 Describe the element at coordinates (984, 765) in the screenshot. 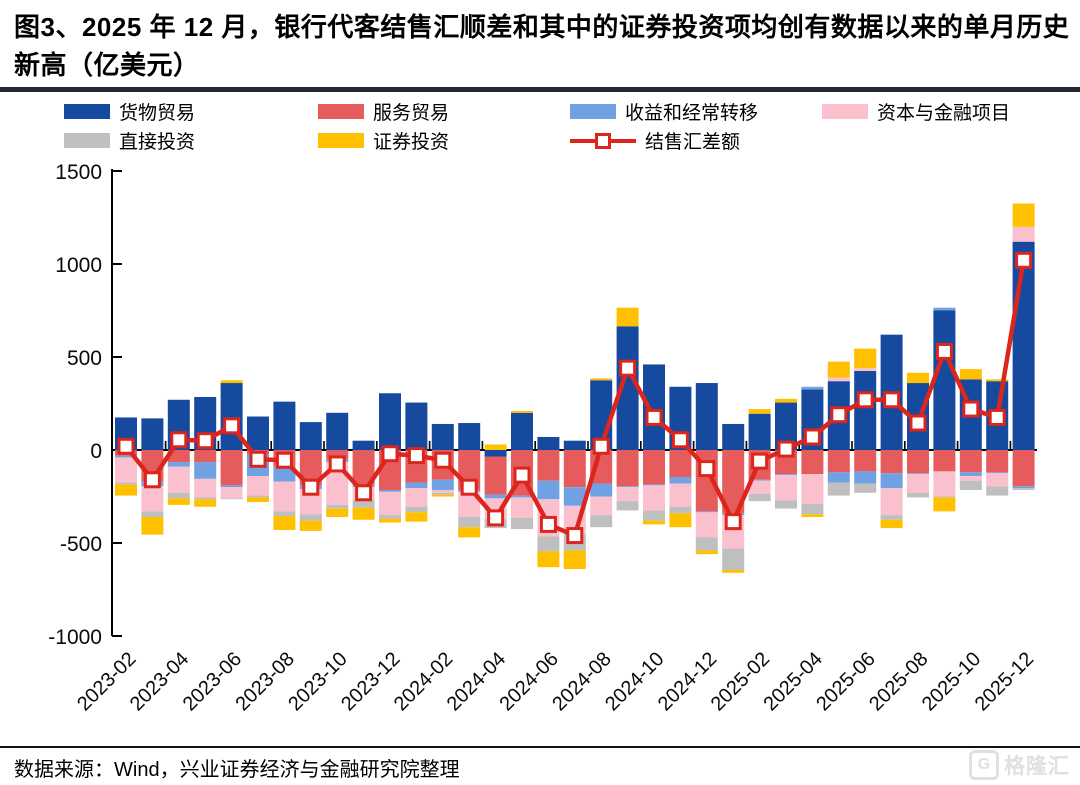

I see `gelonghui-logo-icon: G` at that location.